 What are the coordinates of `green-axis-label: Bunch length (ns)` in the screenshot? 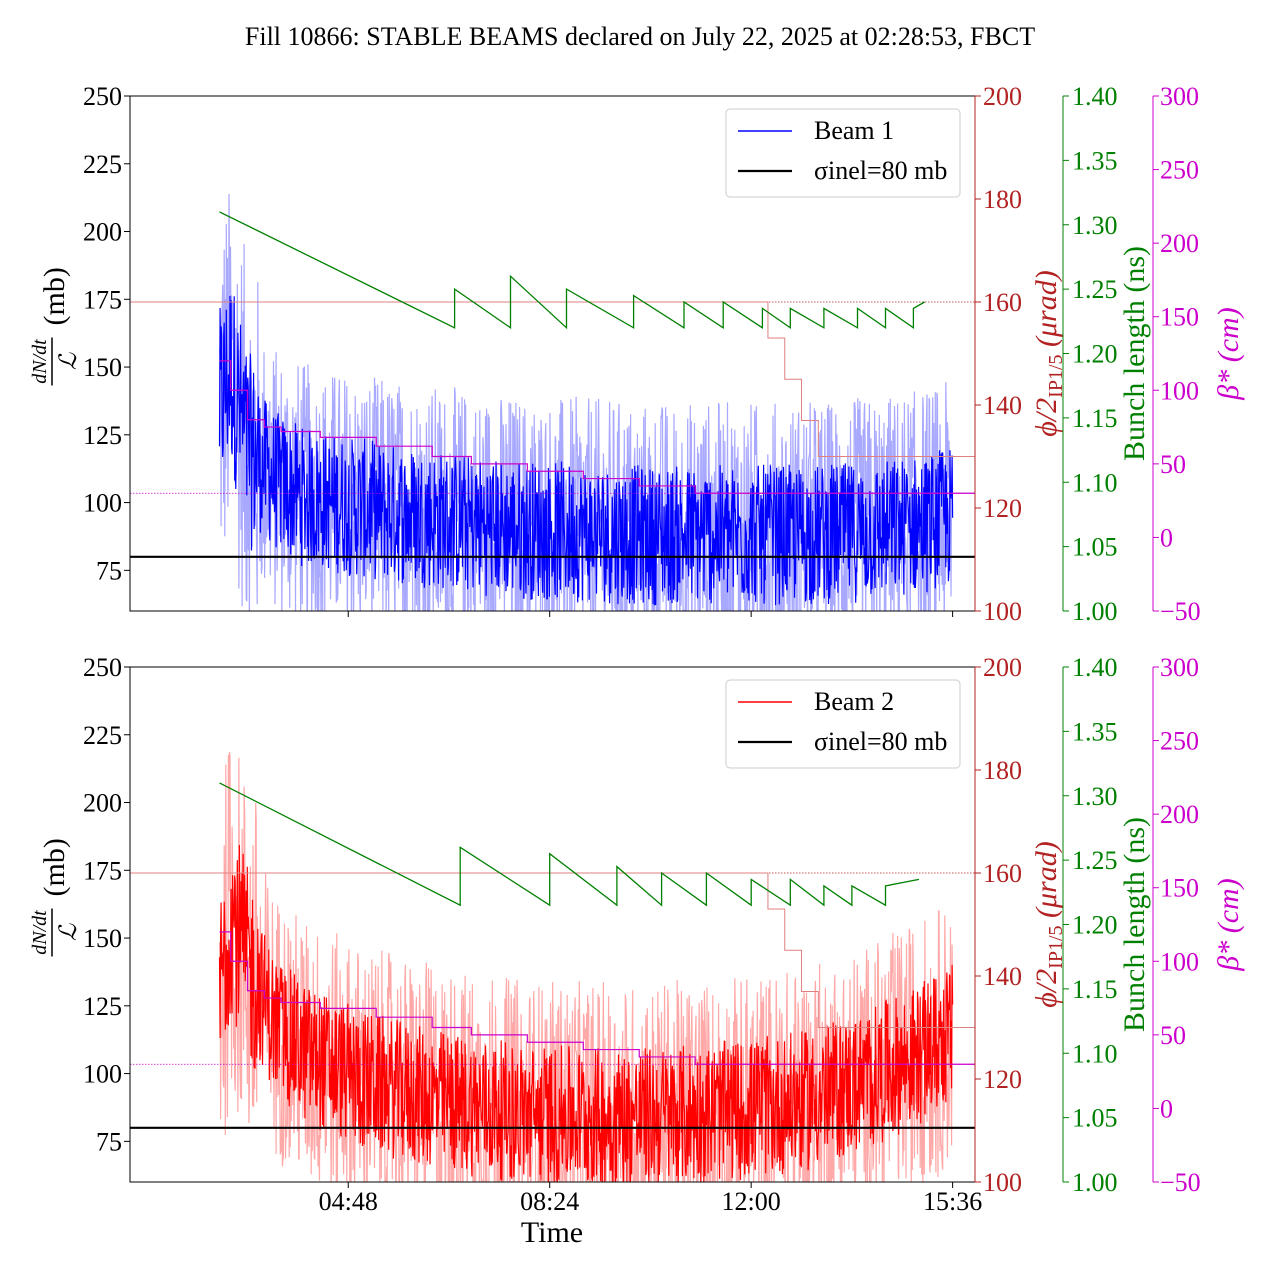 It's located at (1134, 924).